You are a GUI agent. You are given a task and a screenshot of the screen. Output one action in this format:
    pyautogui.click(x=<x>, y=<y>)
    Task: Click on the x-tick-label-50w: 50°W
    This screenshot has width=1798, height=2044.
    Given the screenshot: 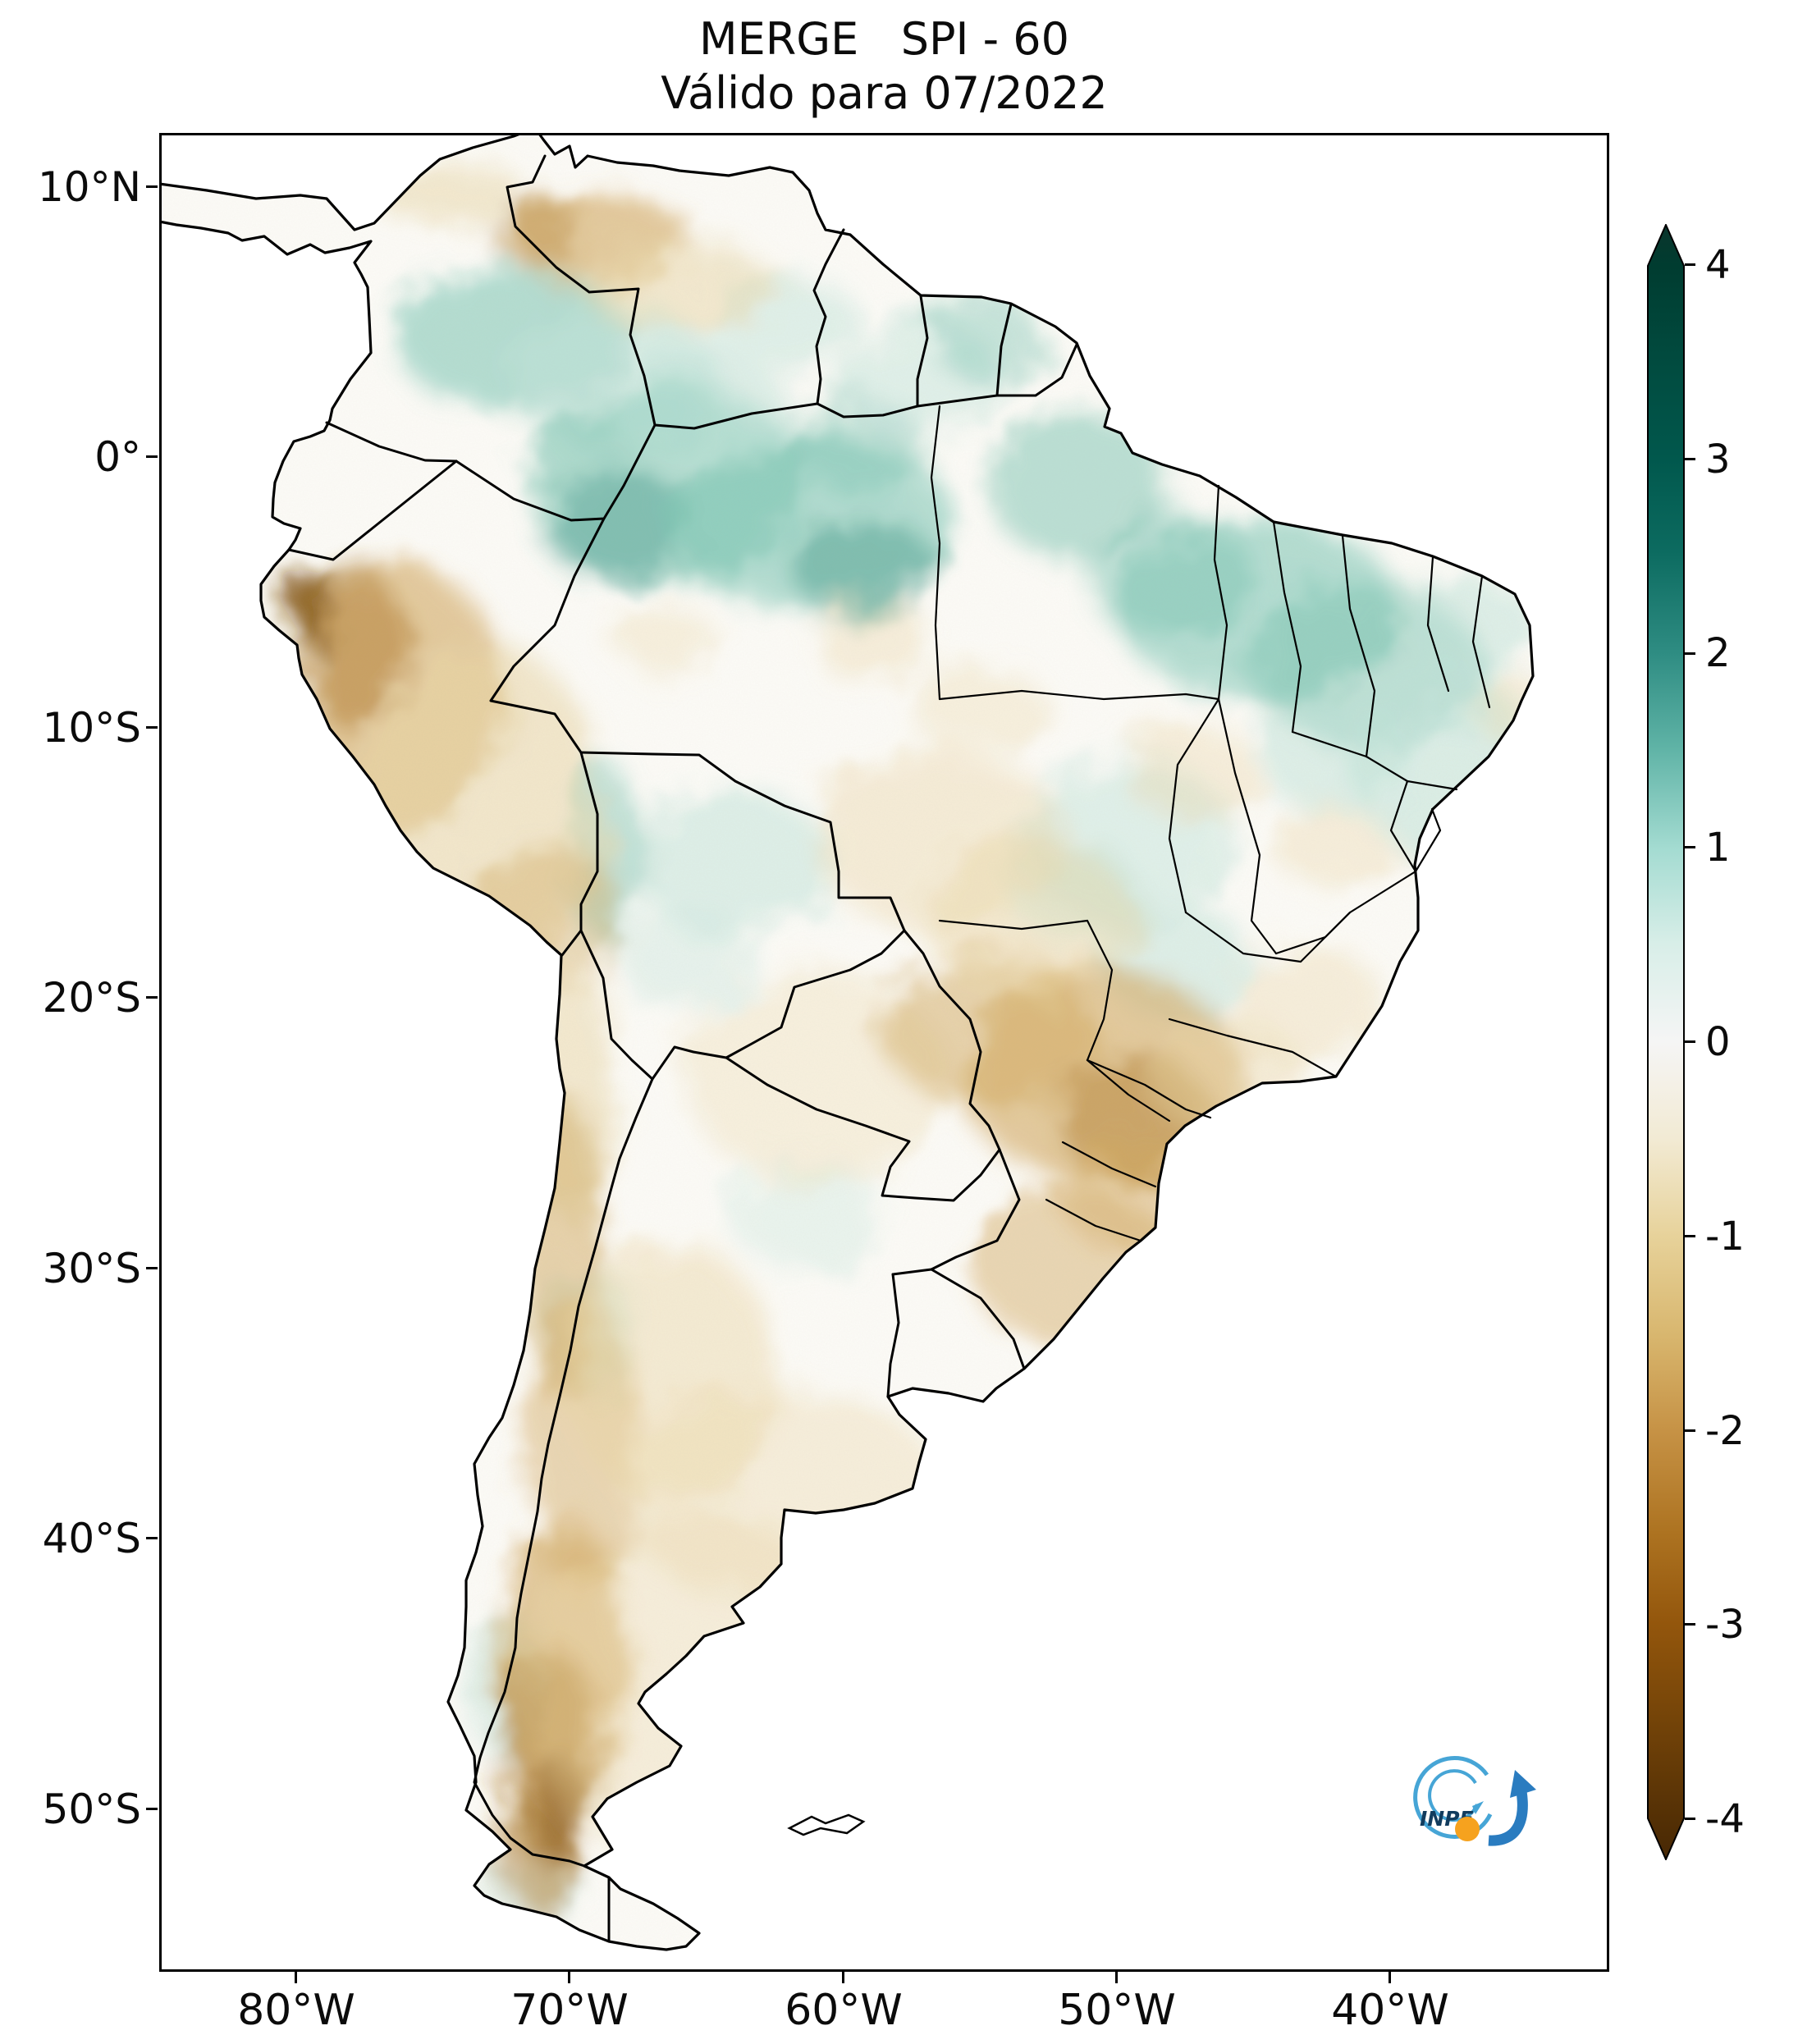 What is the action you would take?
    pyautogui.click(x=1117, y=2011)
    